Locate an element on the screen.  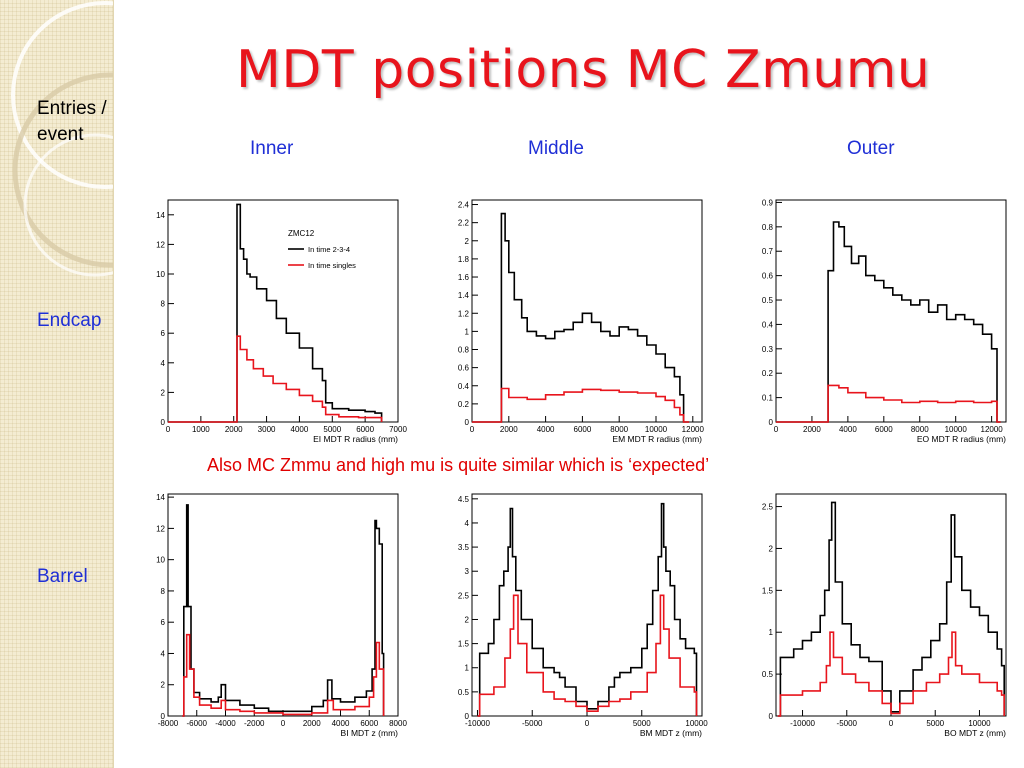
x-tick-label: -10000 is located at coordinates (802, 723).